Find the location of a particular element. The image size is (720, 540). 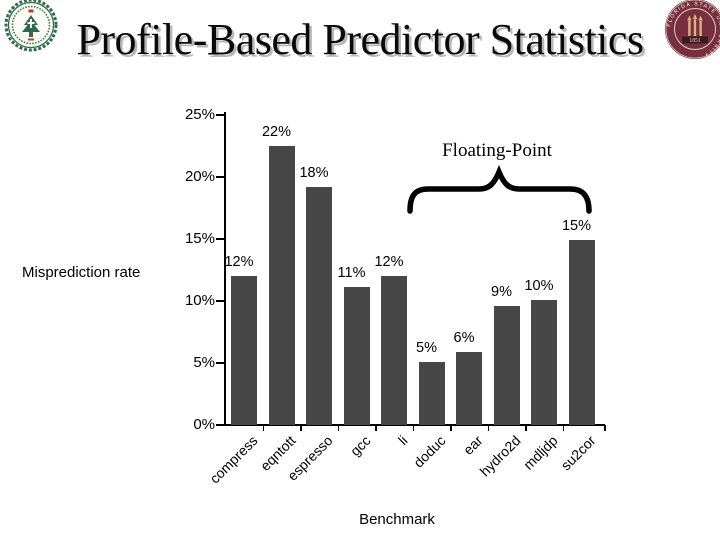

bar-value-label: 18% is located at coordinates (314, 172).